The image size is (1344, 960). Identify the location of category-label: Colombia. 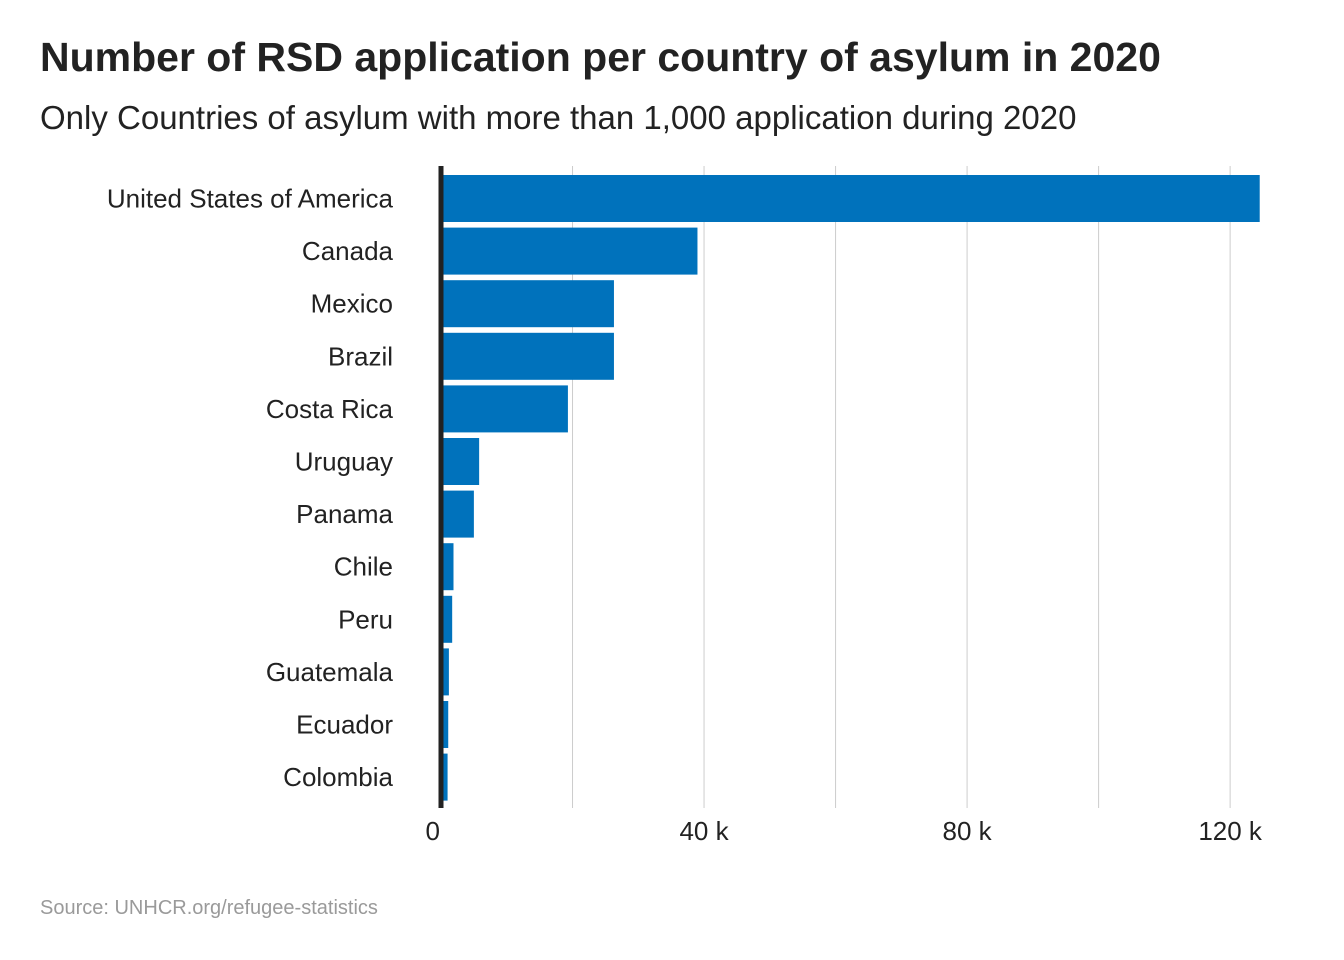
(338, 777).